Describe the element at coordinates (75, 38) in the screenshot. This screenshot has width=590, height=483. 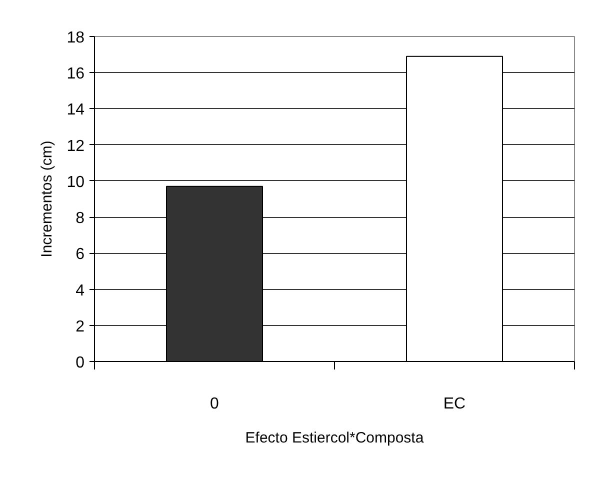
I see `y-tick-label: 18` at that location.